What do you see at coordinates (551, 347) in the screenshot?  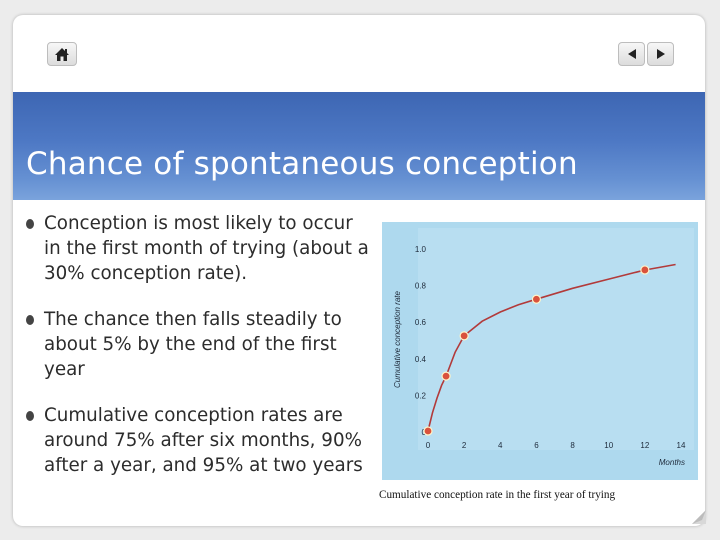 I see `series-line` at bounding box center [551, 347].